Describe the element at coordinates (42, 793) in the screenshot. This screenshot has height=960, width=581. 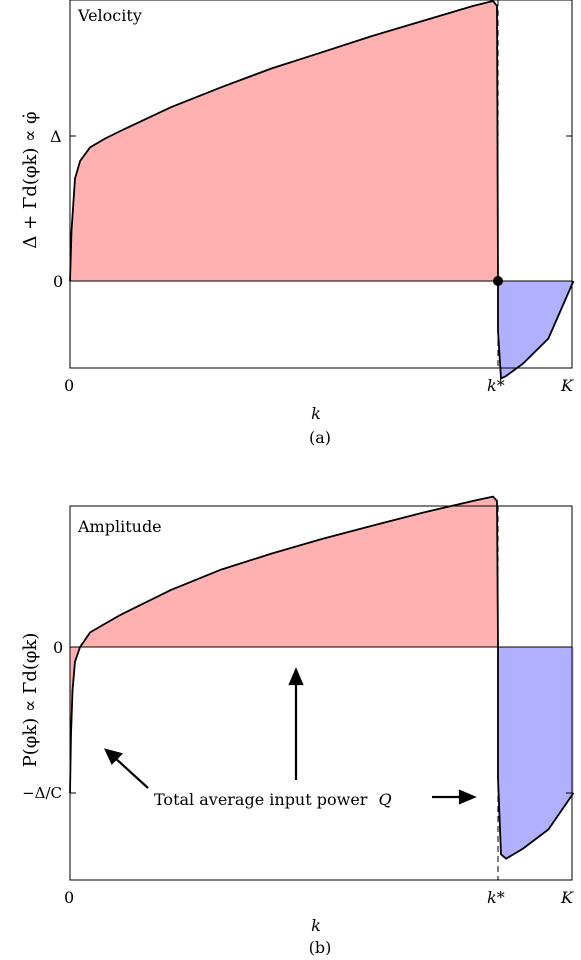
I see `amplitude-ytick-label-negdelta: −Δ/C` at that location.